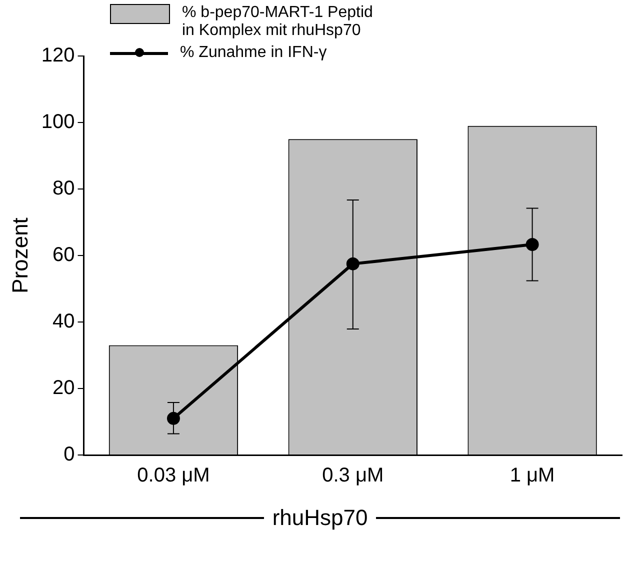  What do you see at coordinates (173, 475) in the screenshot?
I see `x-tick-label: 0.03 μM` at bounding box center [173, 475].